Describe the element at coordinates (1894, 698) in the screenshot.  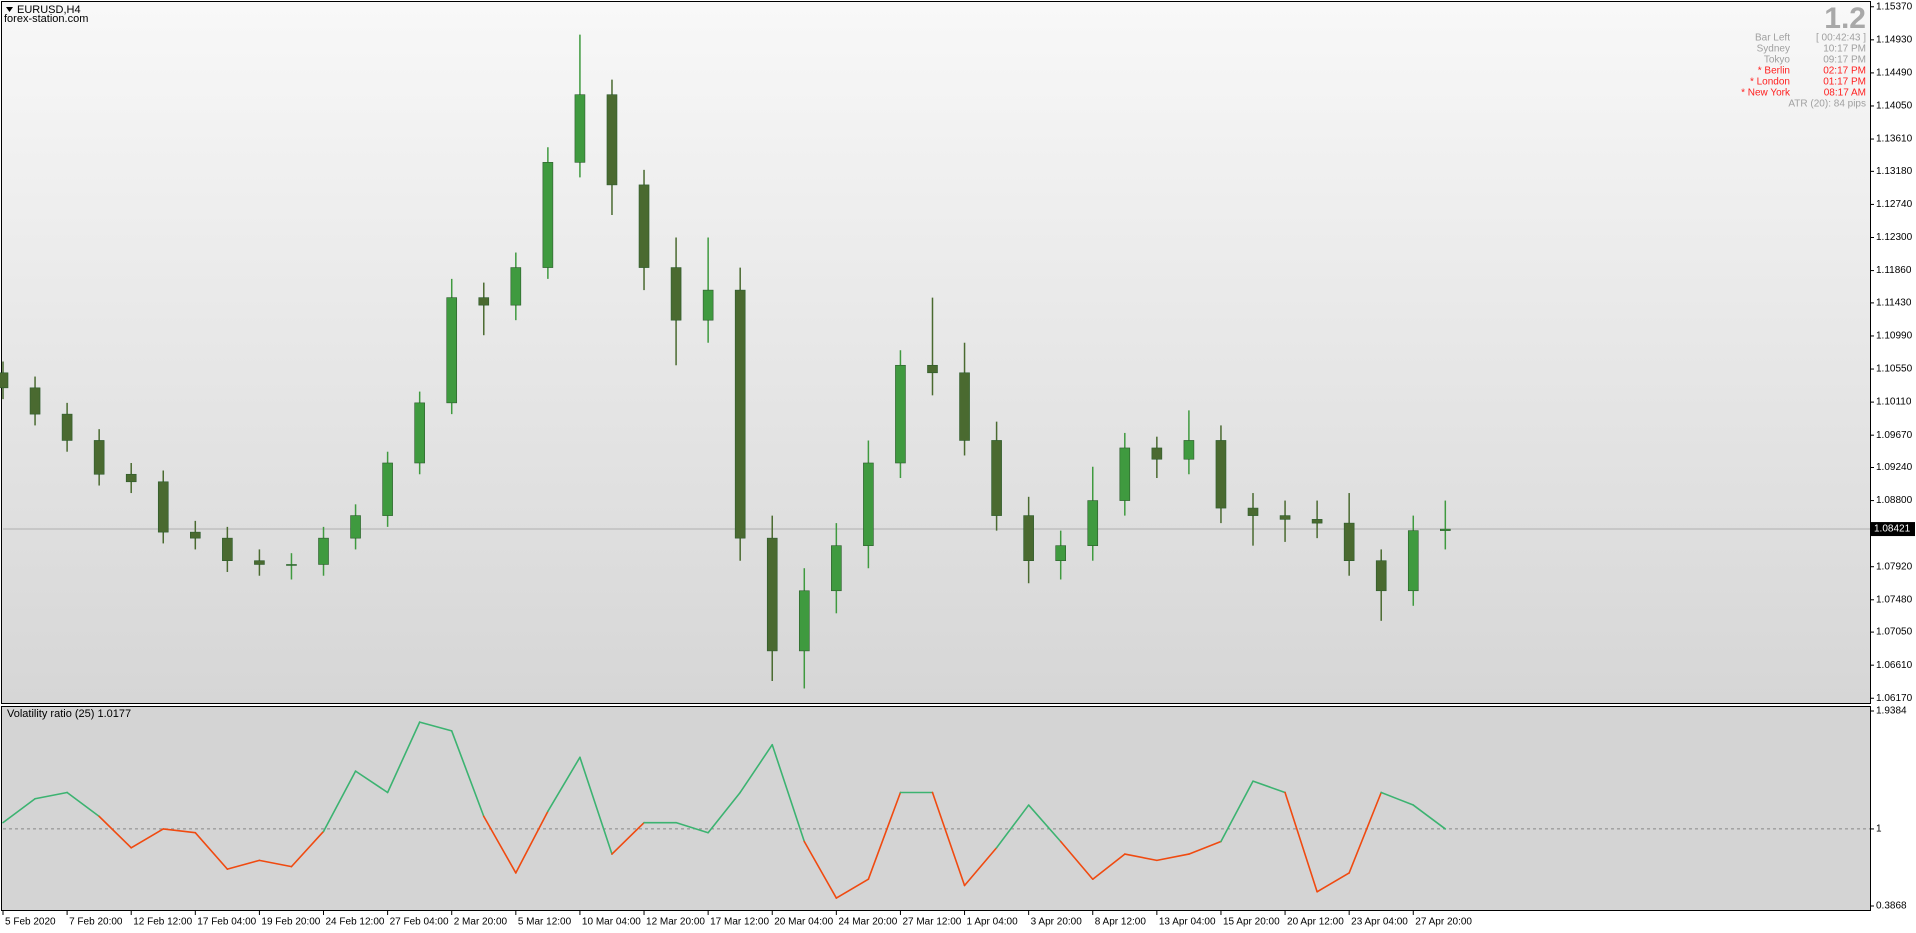
I see `y-tick-label: 1.06170` at that location.